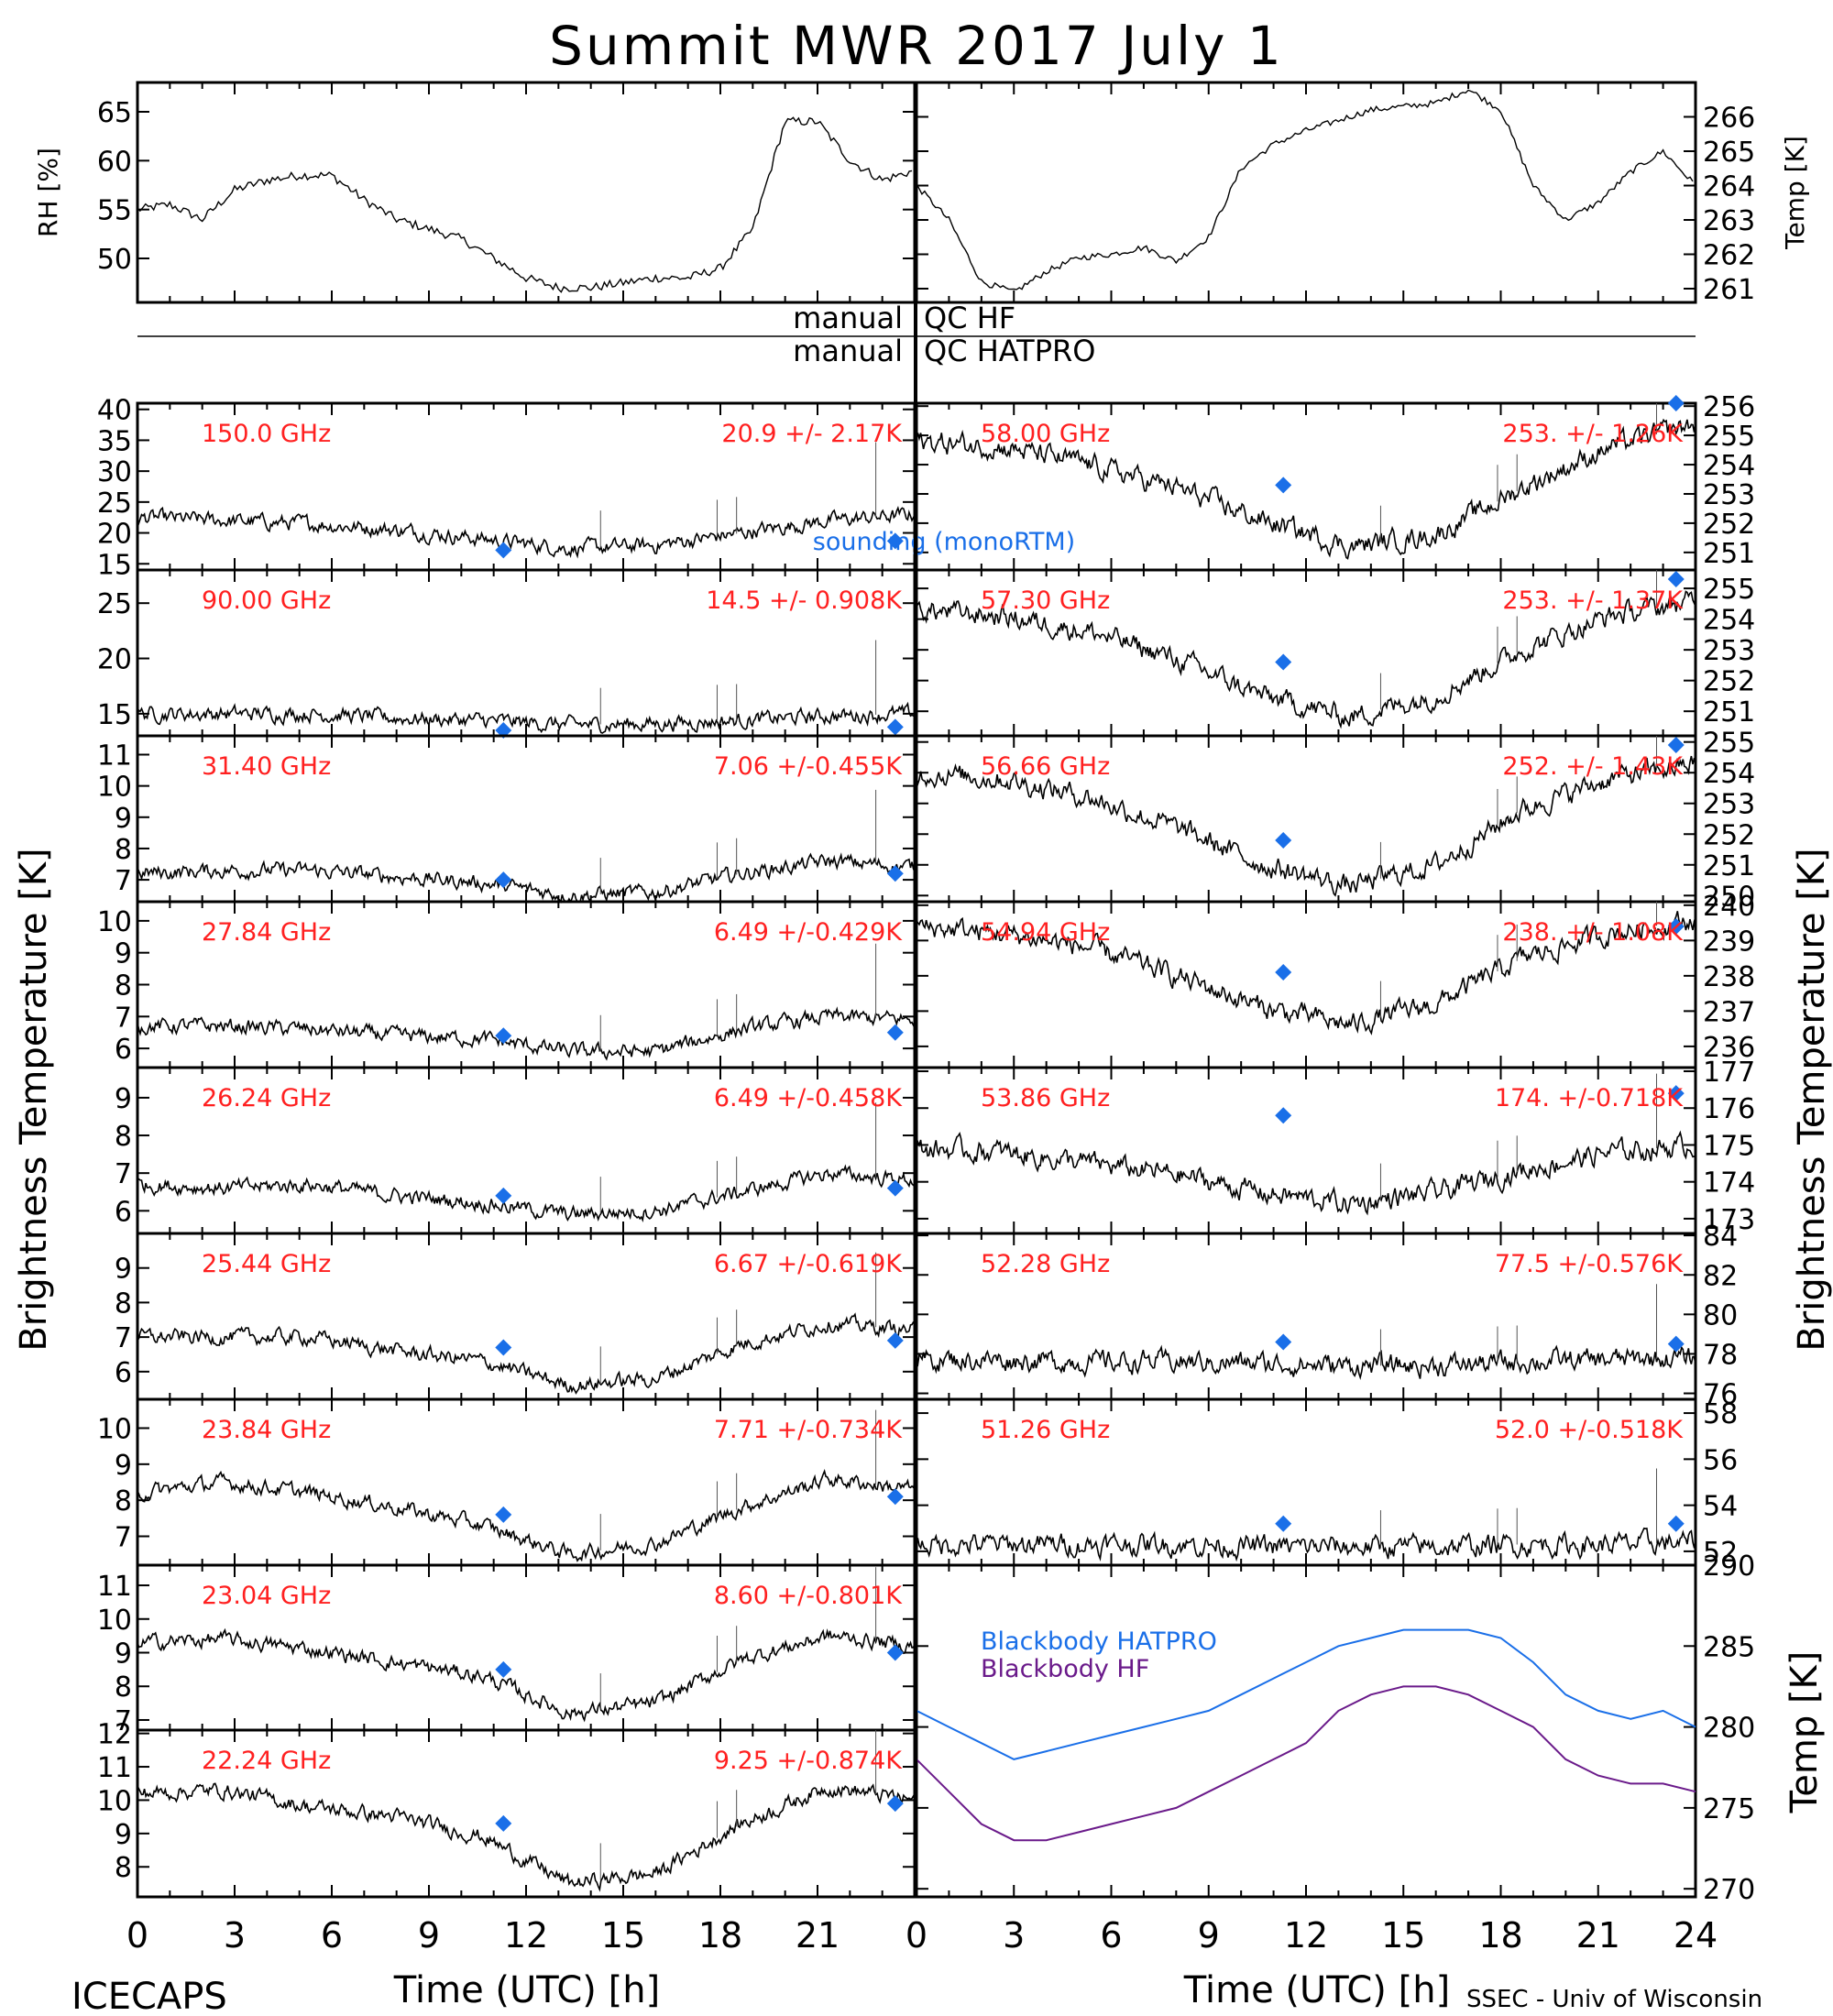  Describe the element at coordinates (1720, 1507) in the screenshot. I see `y-tick-label: 54` at that location.